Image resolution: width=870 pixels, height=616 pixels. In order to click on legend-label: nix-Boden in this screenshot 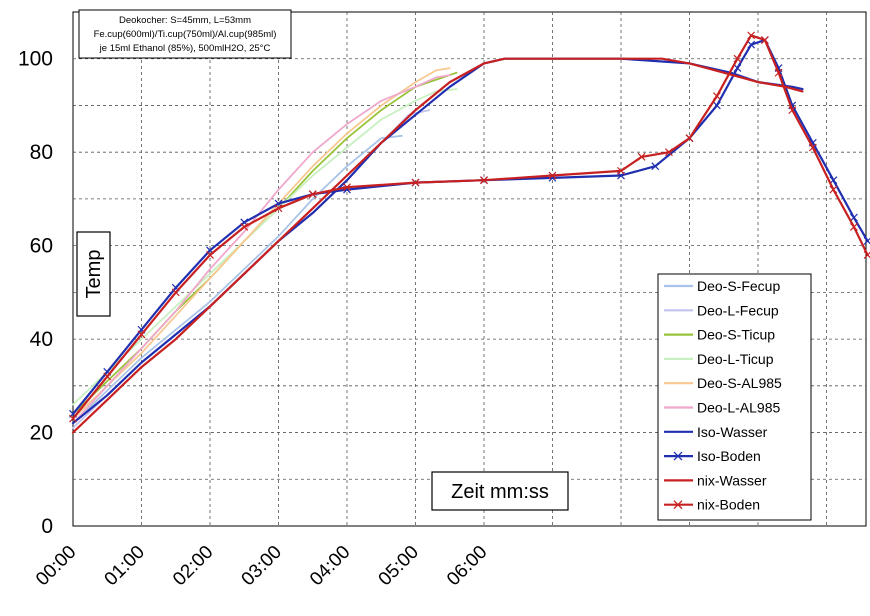, I will do `click(728, 505)`.